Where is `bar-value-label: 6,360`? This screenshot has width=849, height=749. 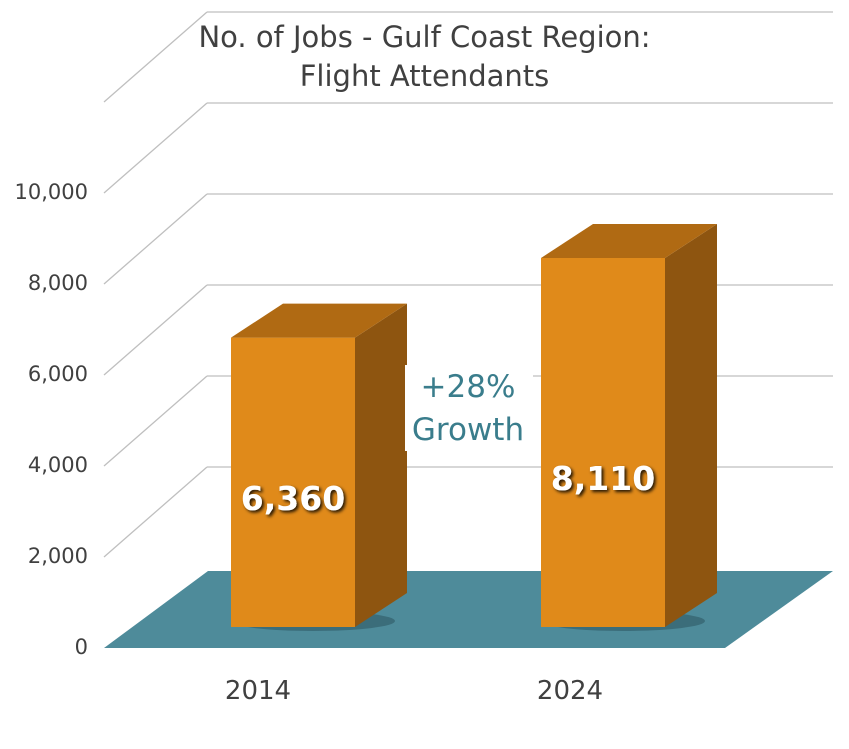
bar-value-label: 6,360 is located at coordinates (293, 498).